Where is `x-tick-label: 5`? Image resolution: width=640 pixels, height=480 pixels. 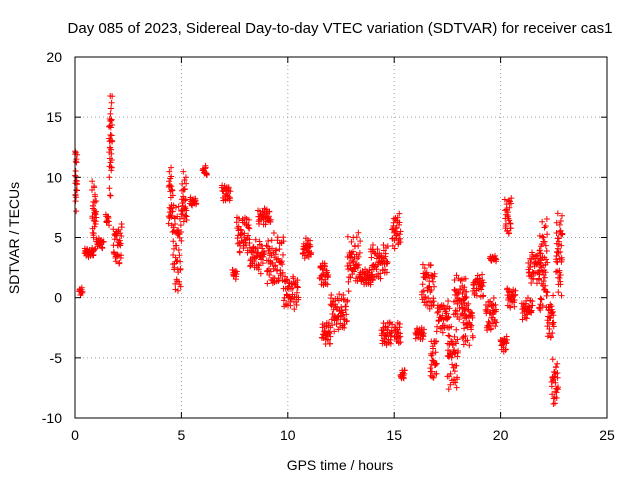 x-tick-label: 5 is located at coordinates (182, 435).